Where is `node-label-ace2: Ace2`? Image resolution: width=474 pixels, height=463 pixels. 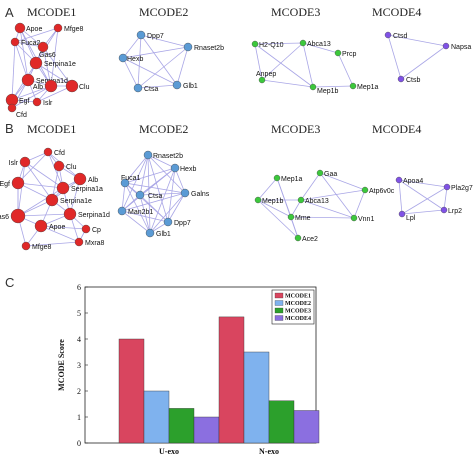 node-label-ace2: Ace2 is located at coordinates (310, 239).